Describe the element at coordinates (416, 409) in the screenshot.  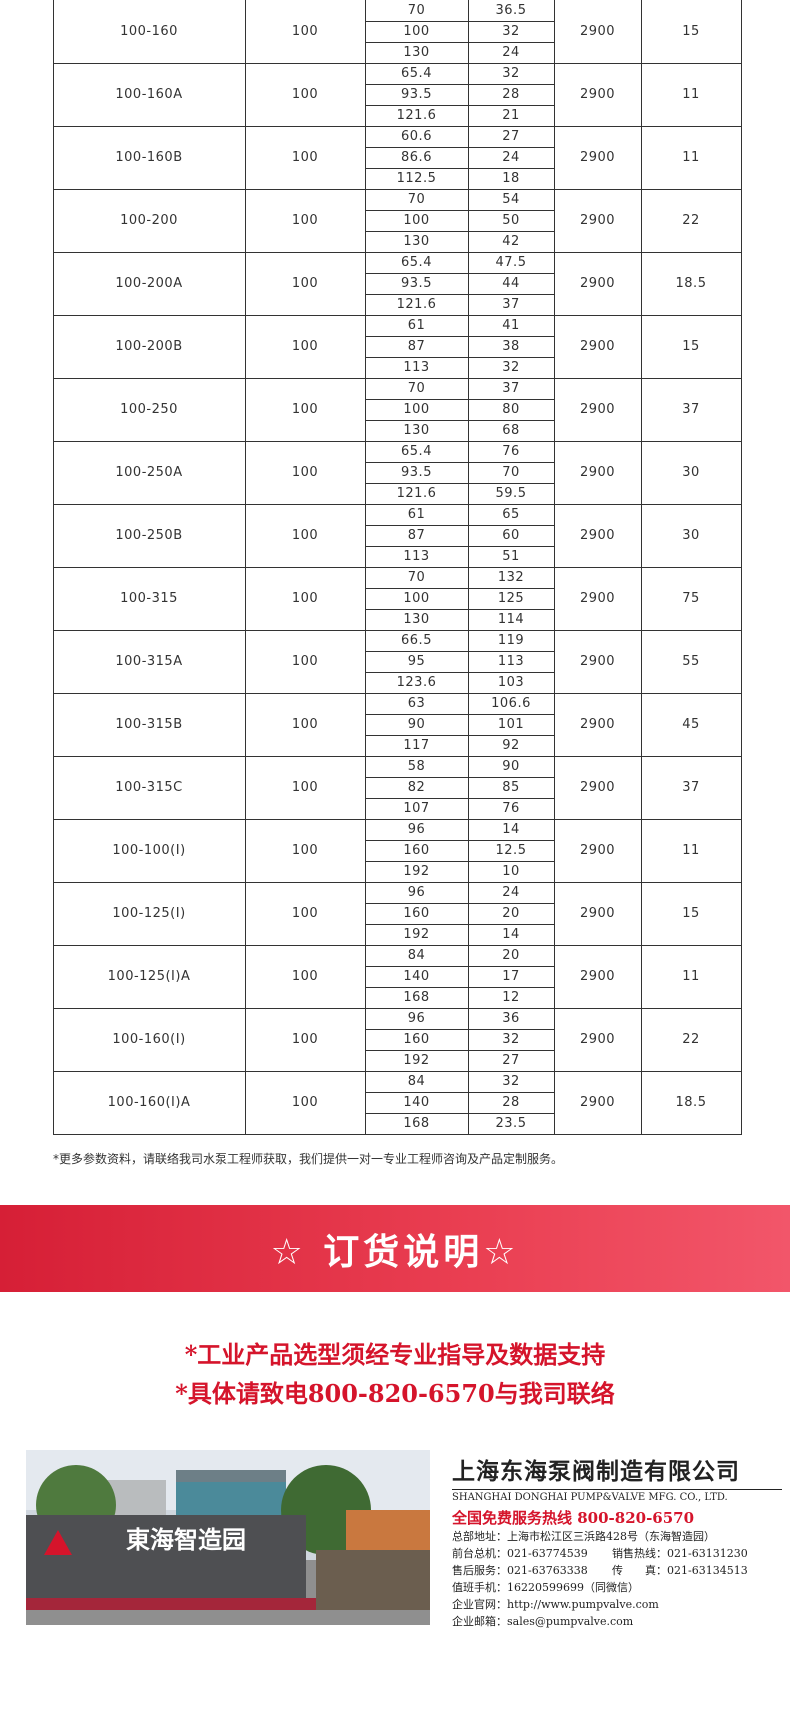
I see `flow: 100` at that location.